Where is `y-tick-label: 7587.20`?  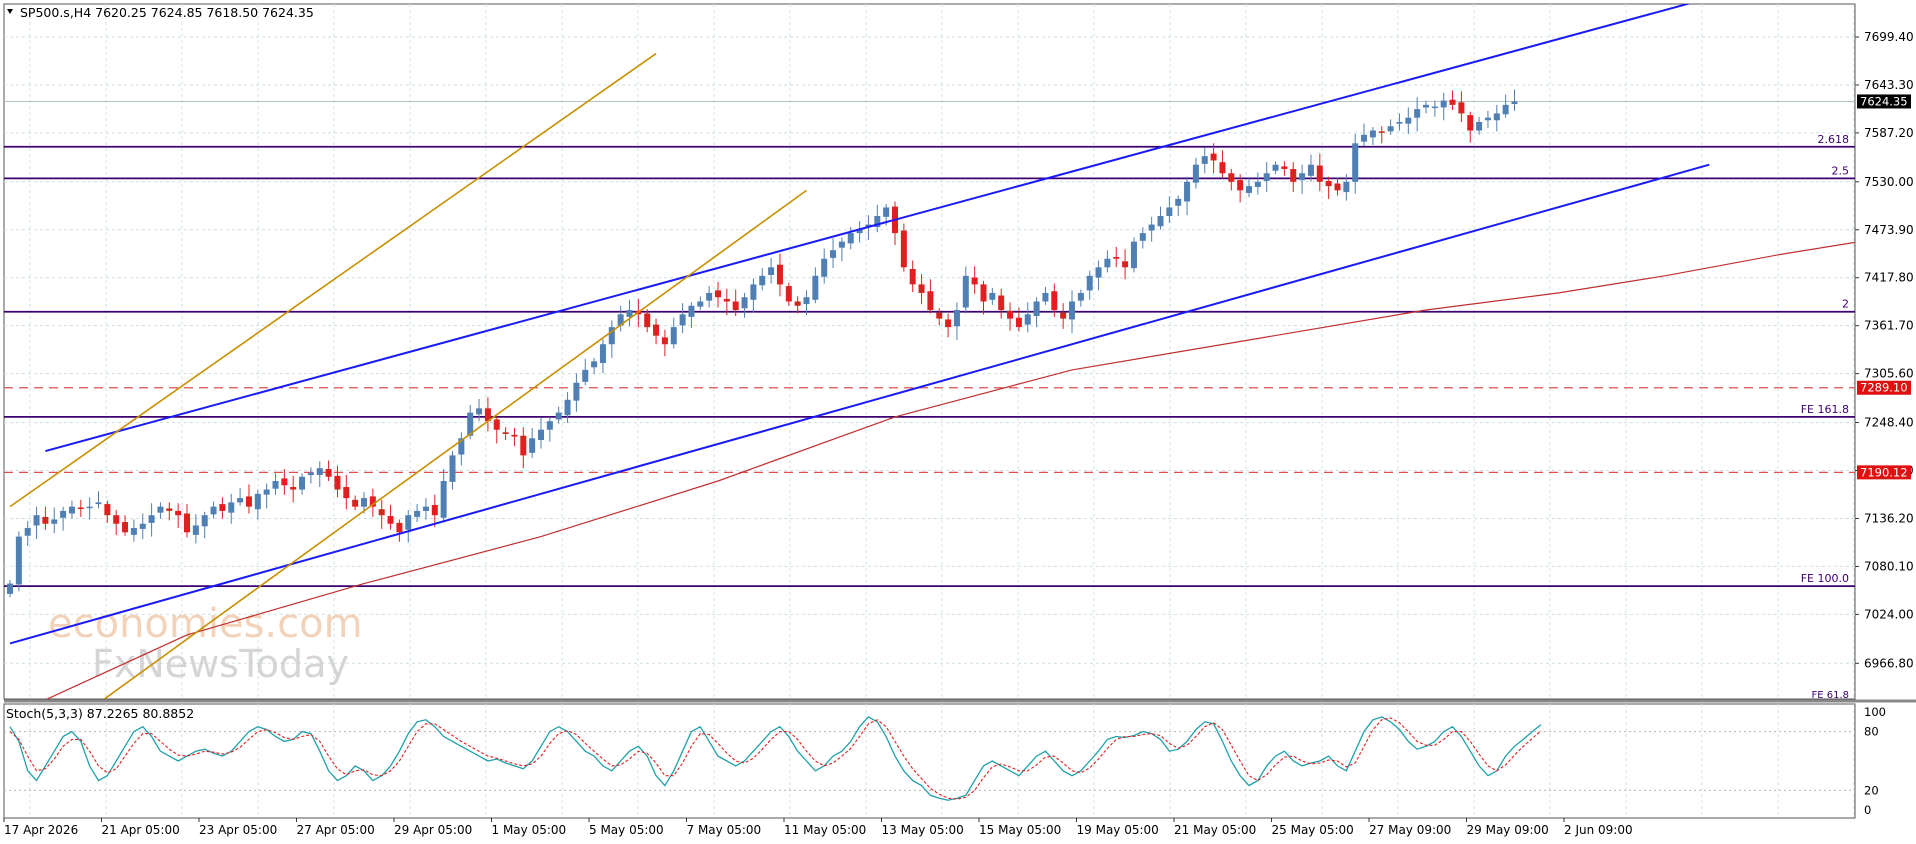 y-tick-label: 7587.20 is located at coordinates (1889, 133).